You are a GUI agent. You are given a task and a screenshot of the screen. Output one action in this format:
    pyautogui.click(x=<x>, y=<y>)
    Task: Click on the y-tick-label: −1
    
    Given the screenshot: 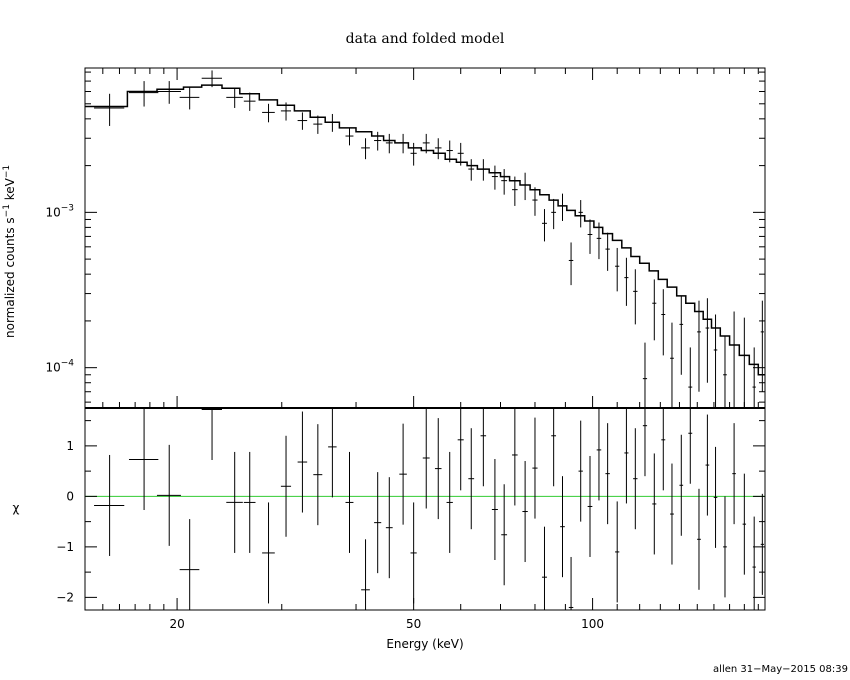 What is the action you would take?
    pyautogui.click(x=65, y=547)
    